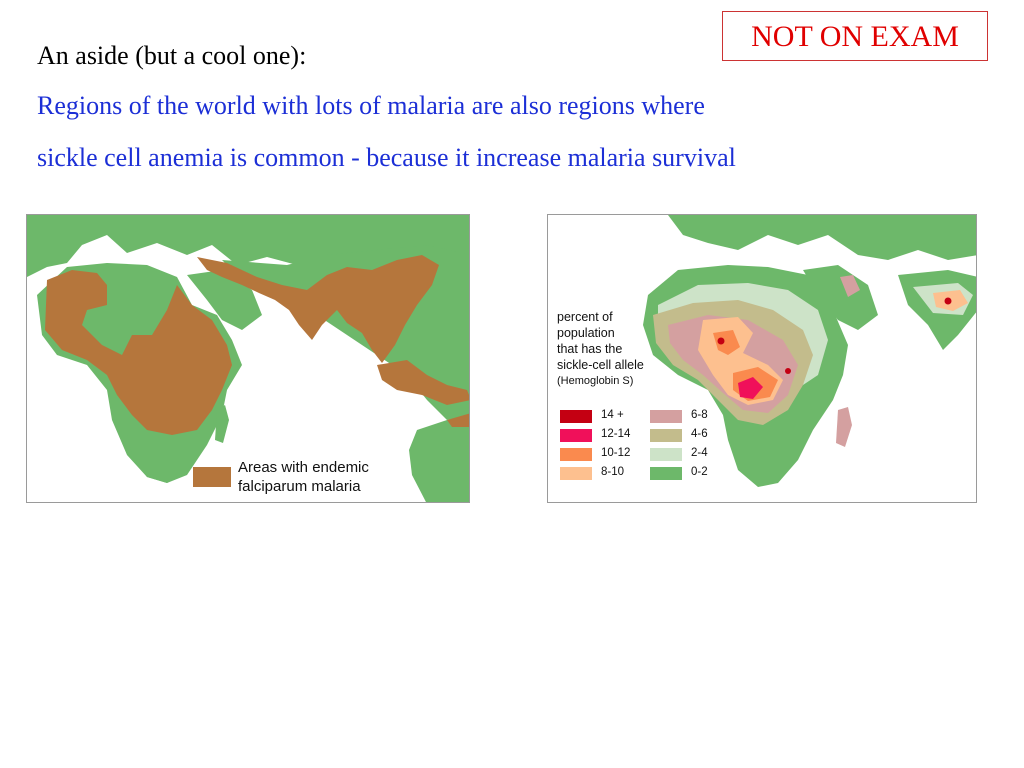  What do you see at coordinates (163, 458) in the screenshot?
I see `southern-africa` at bounding box center [163, 458].